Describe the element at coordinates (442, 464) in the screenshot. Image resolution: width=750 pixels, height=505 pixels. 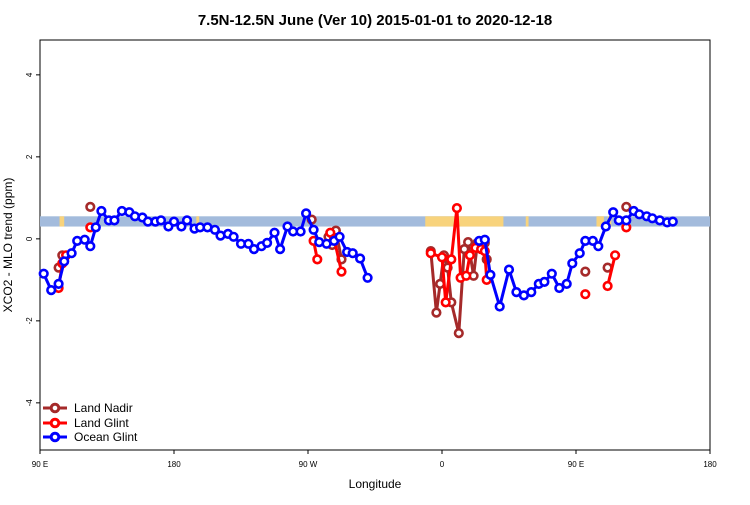
I see `x-tick-label: 0` at that location.